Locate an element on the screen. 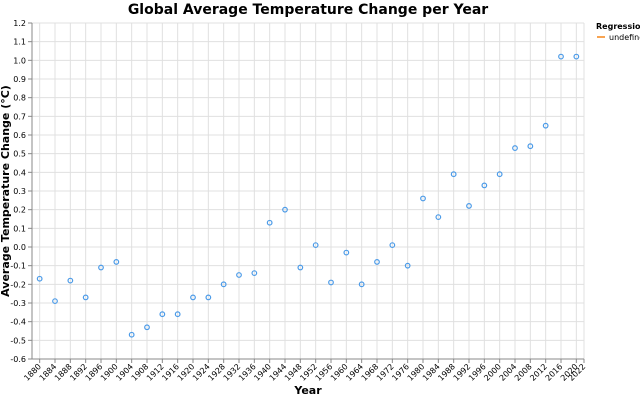 The height and width of the screenshot is (400, 640). legend-label: undefined is located at coordinates (624, 37).